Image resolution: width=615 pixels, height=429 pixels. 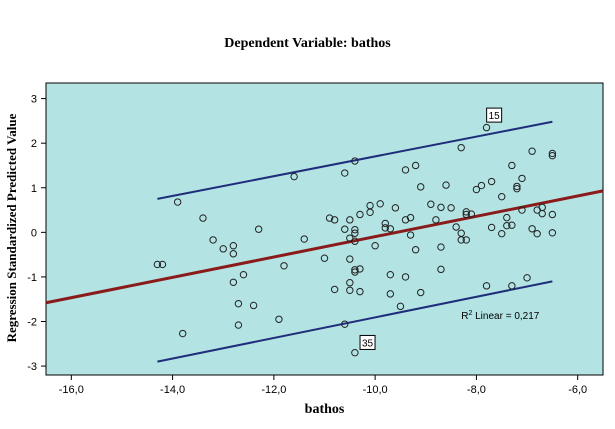 I want to click on x-tick-label: -12,0, so click(x=273, y=390).